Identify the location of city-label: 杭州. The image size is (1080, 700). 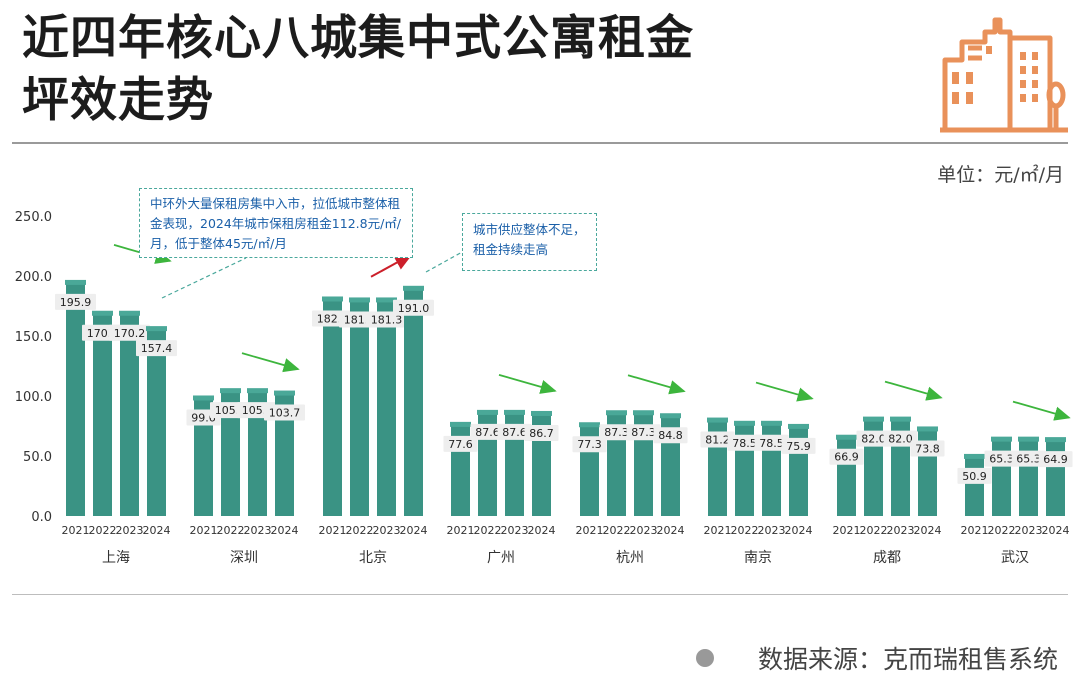
(630, 558).